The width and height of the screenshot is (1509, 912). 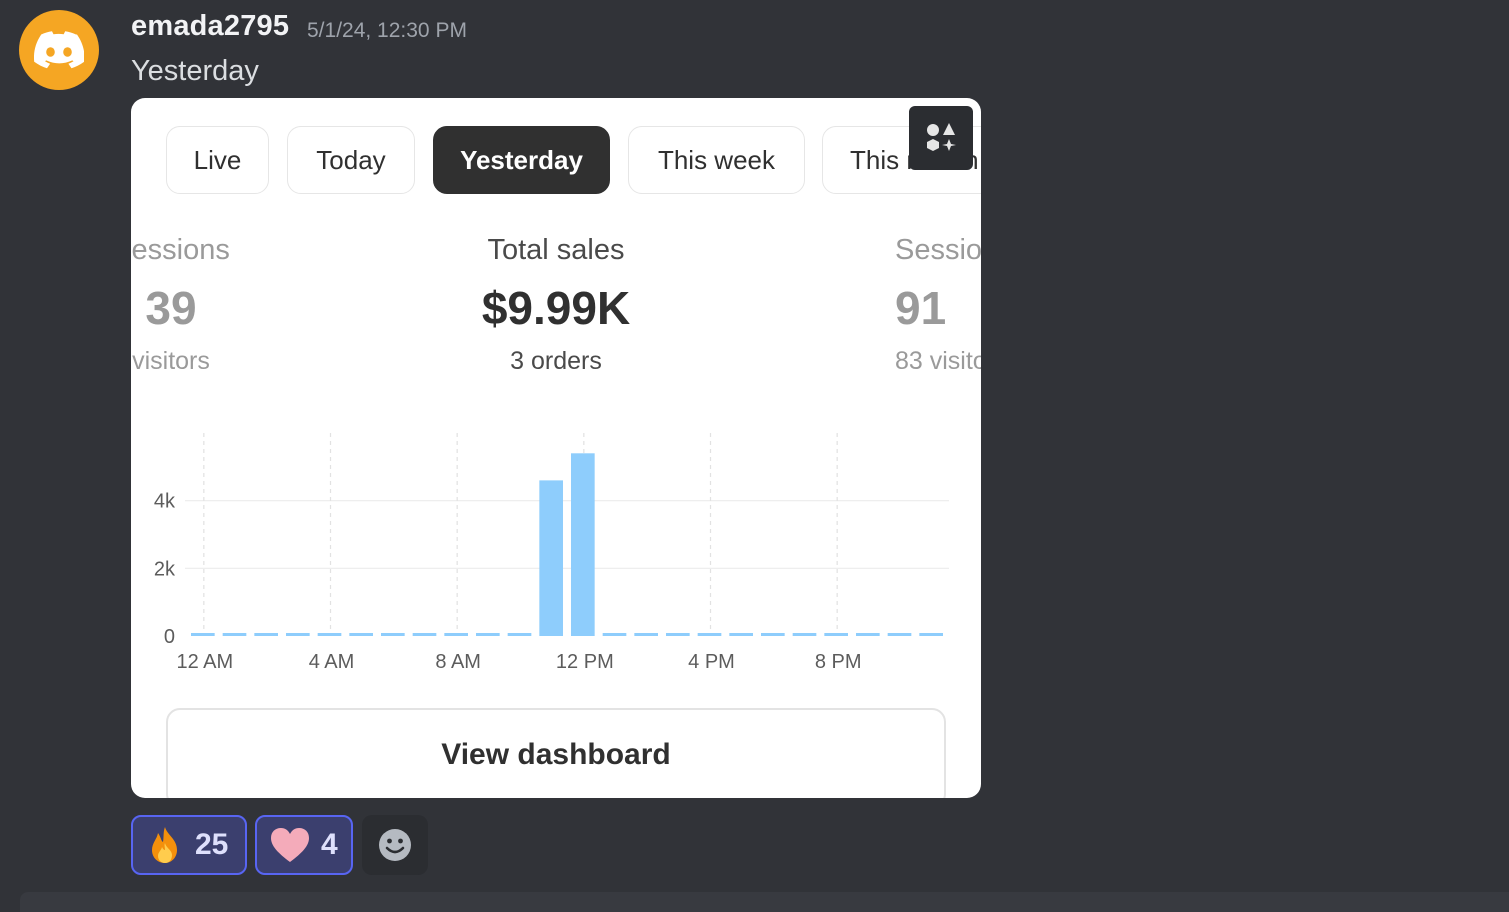 I want to click on tab-this-week: This week, so click(x=716, y=160).